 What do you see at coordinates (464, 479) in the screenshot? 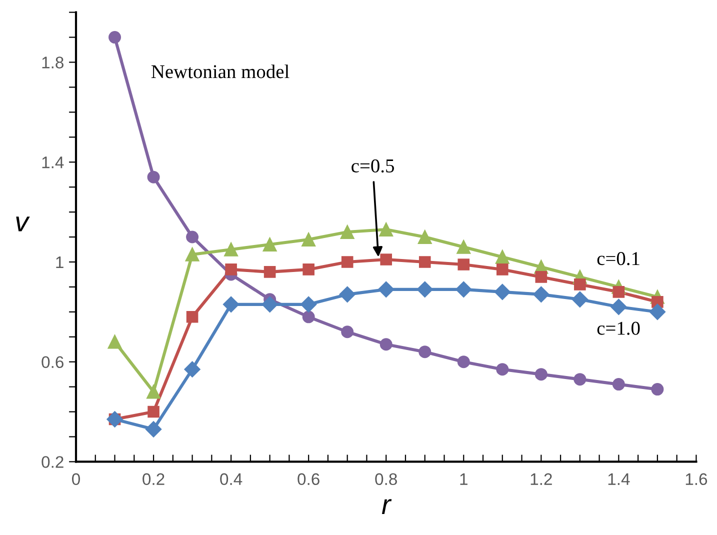
I see `x-tick-label: 1` at bounding box center [464, 479].